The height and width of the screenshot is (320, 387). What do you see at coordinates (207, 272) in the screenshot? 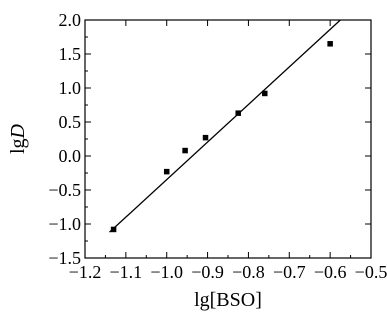
I see `x-tick-label: −0.9` at bounding box center [207, 272].